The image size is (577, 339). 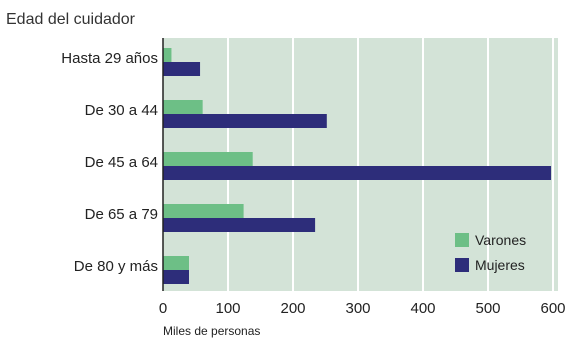 What do you see at coordinates (227, 308) in the screenshot?
I see `x-tick-label: 100` at bounding box center [227, 308].